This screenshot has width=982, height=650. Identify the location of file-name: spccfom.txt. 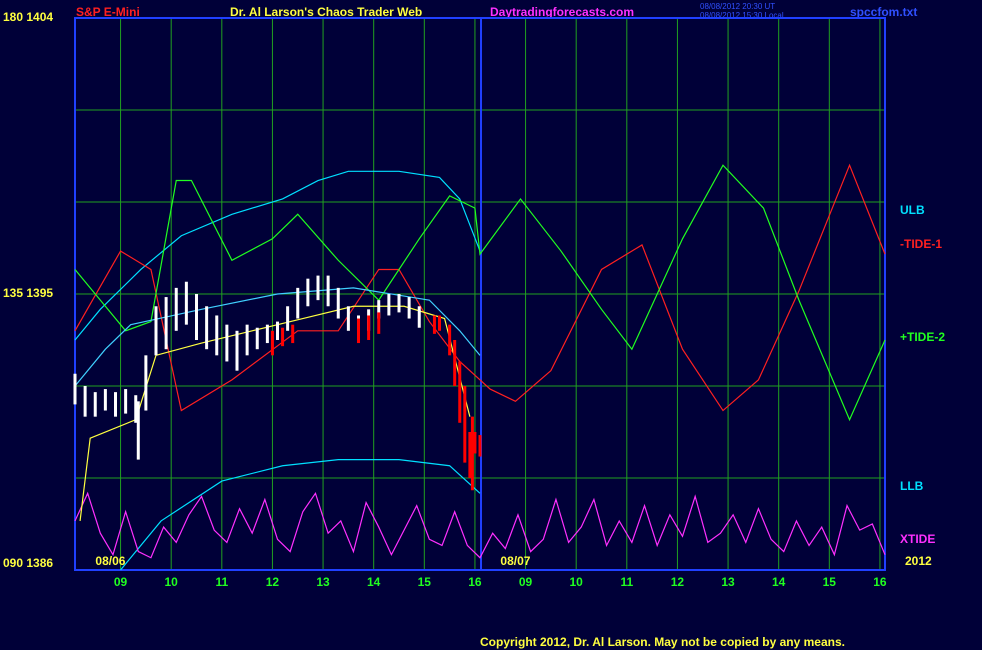
(883, 12).